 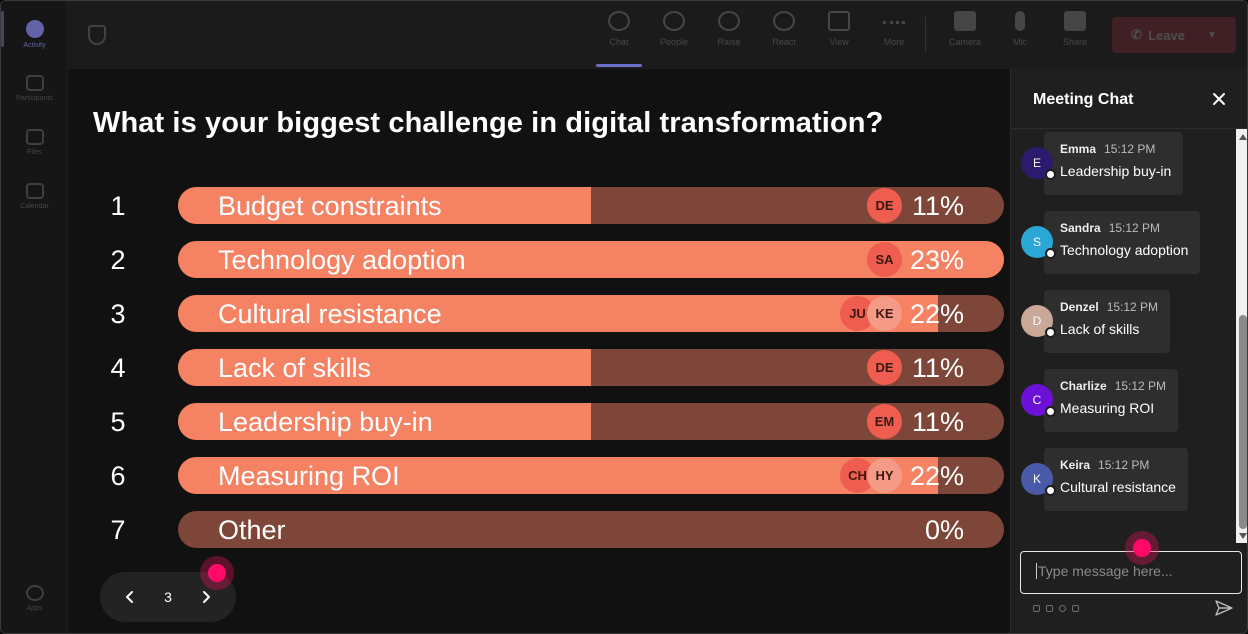 What do you see at coordinates (1224, 608) in the screenshot?
I see `send-button` at bounding box center [1224, 608].